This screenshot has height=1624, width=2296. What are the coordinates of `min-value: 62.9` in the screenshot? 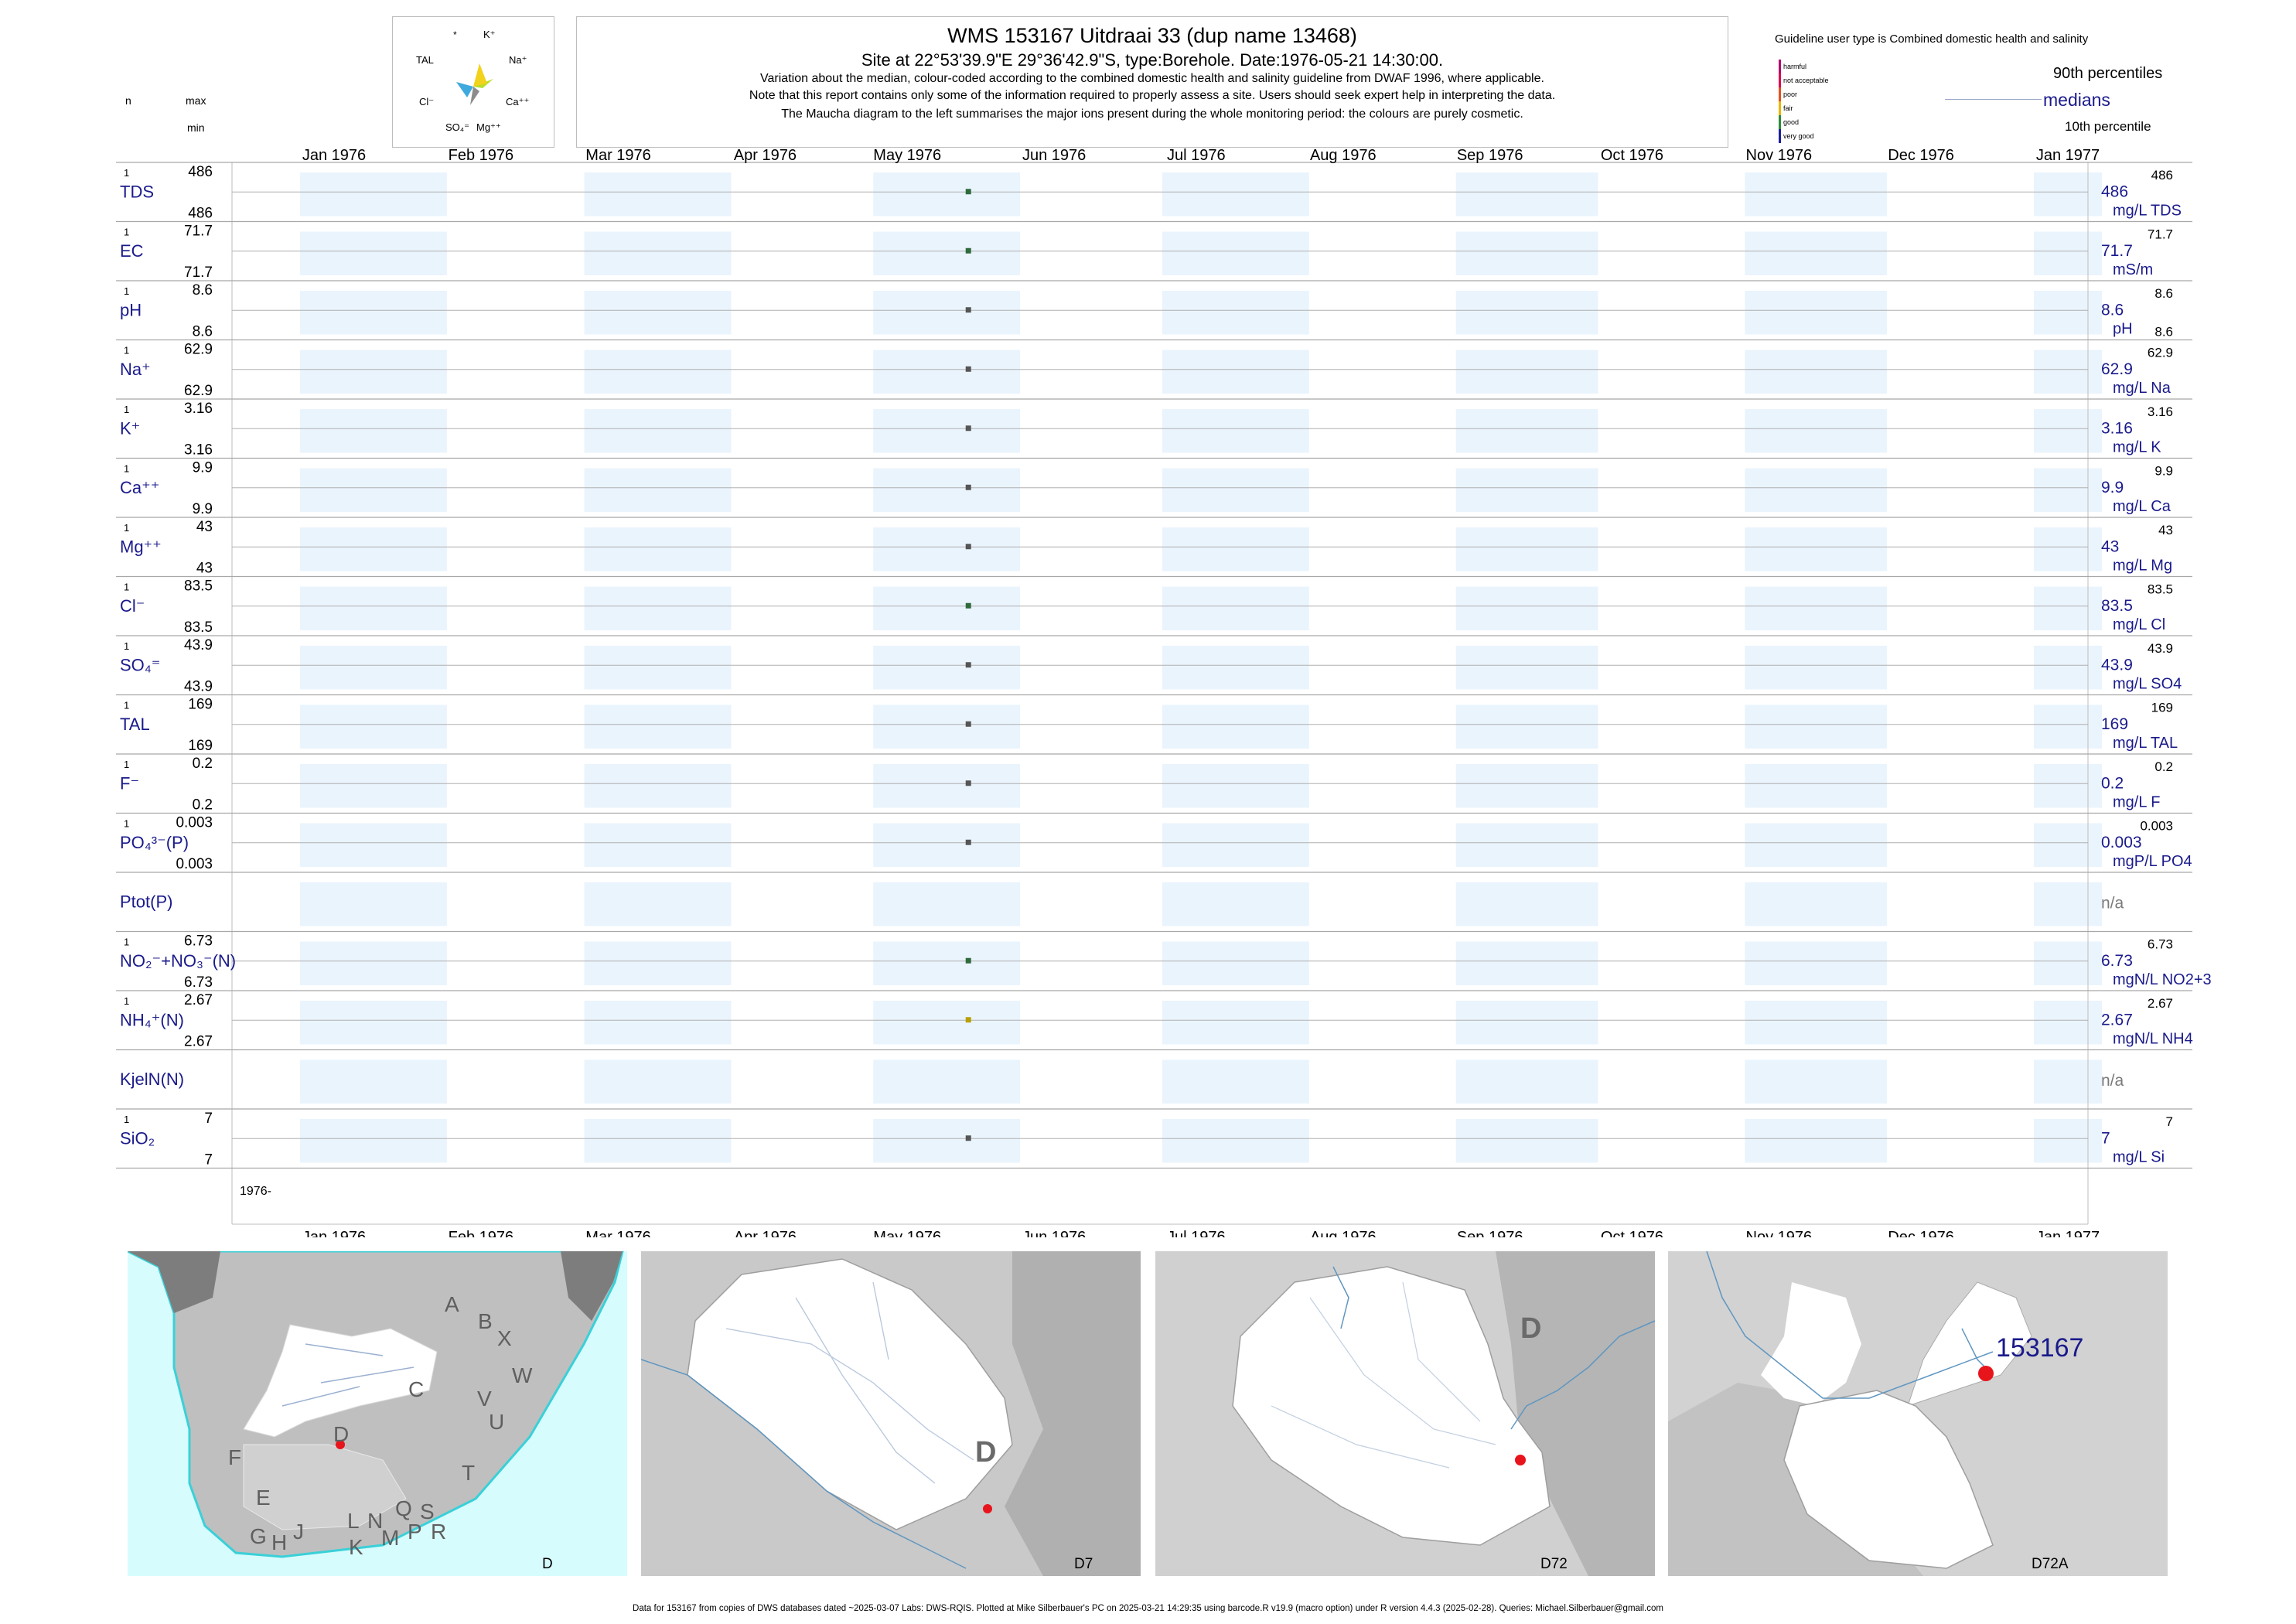 It's located at (198, 391).